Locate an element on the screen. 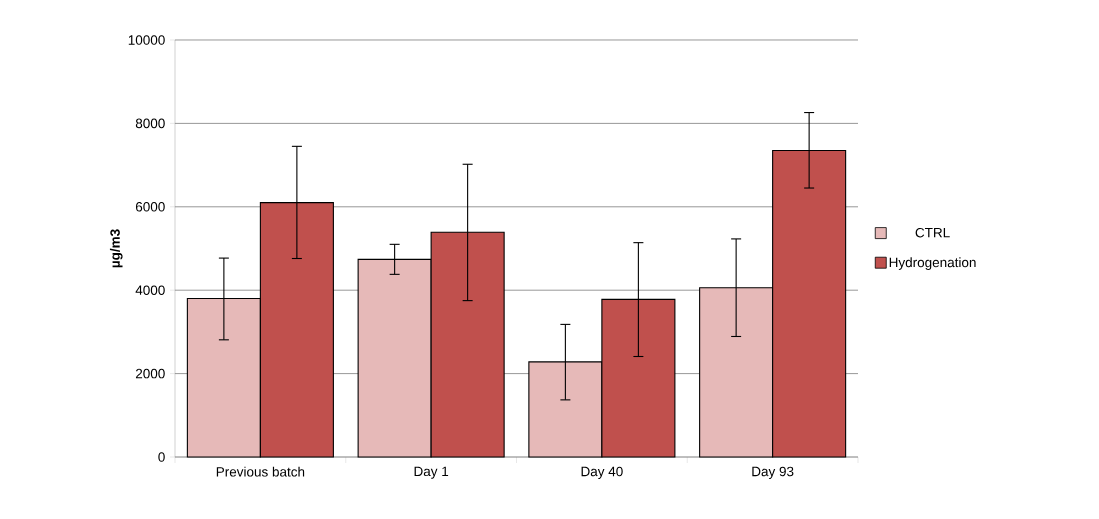 This screenshot has height=519, width=1099. y-tick-label: 0 is located at coordinates (161, 457).